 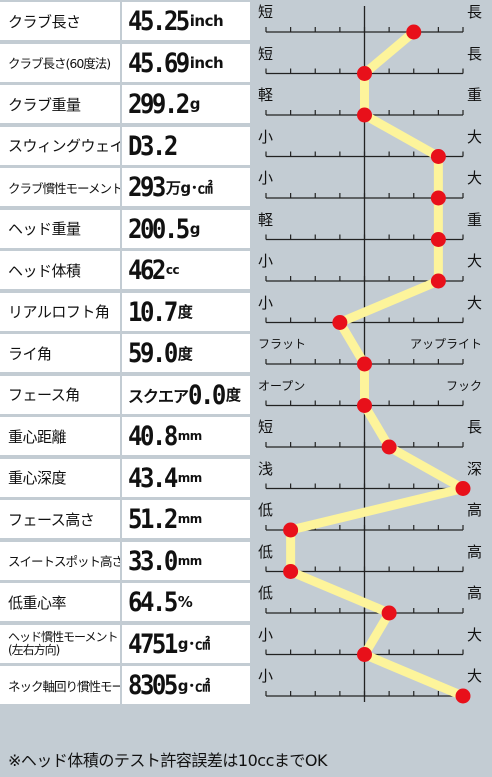 I want to click on spec-row: フェース高さ 51.2 mm 低 高, so click(x=246, y=520).